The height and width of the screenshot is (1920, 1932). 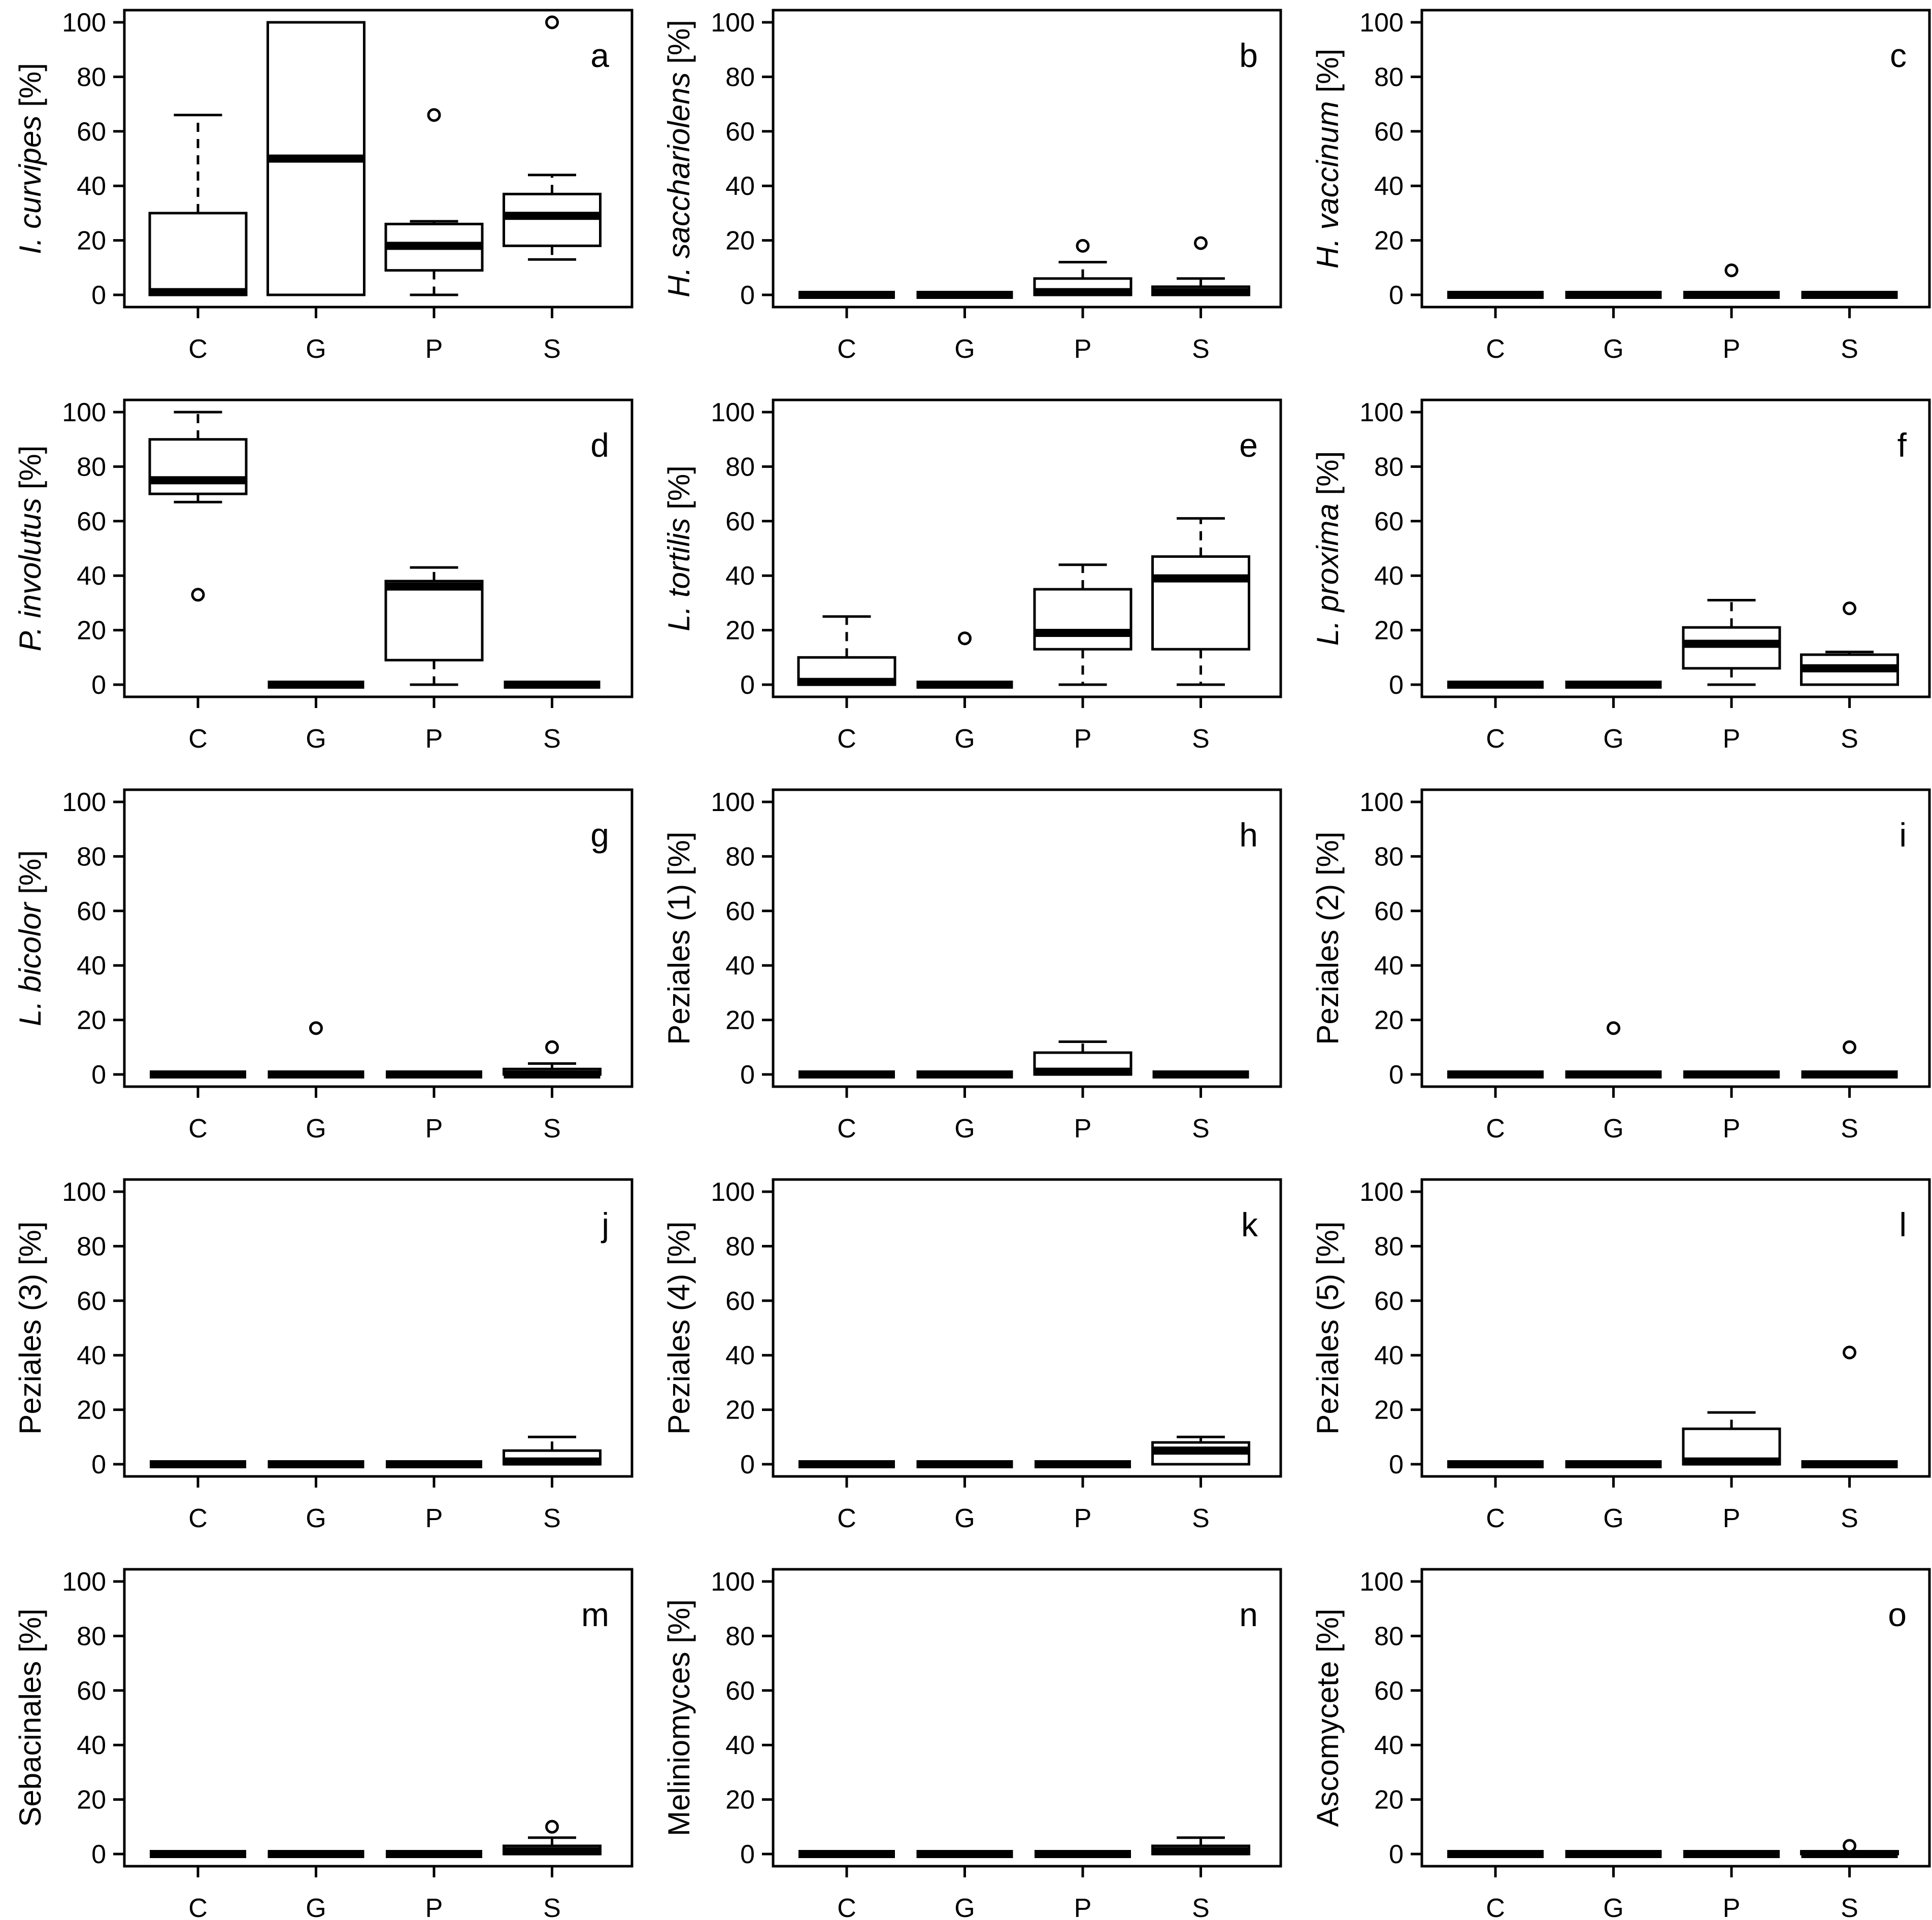 I want to click on y-axis-label: P. involutus [%], so click(x=30, y=549).